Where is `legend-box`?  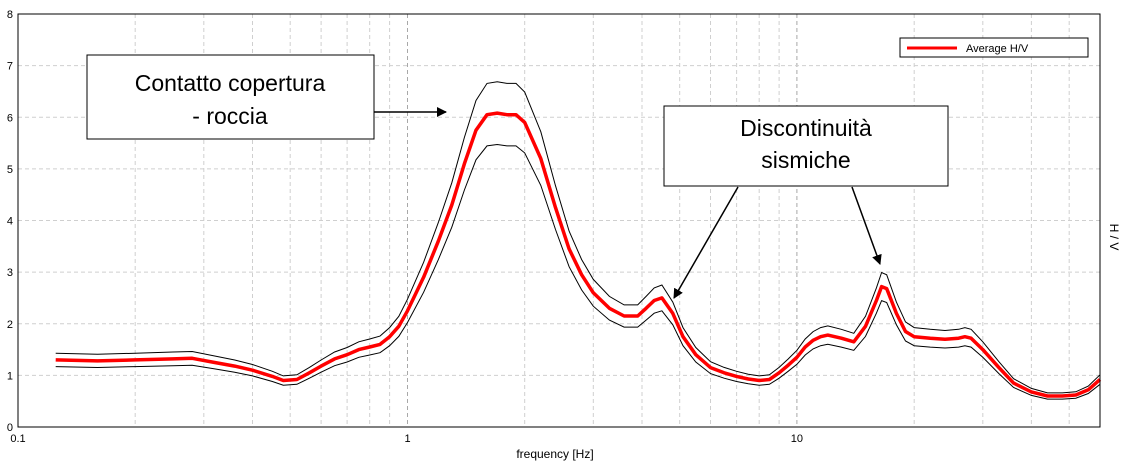 legend-box is located at coordinates (994, 47).